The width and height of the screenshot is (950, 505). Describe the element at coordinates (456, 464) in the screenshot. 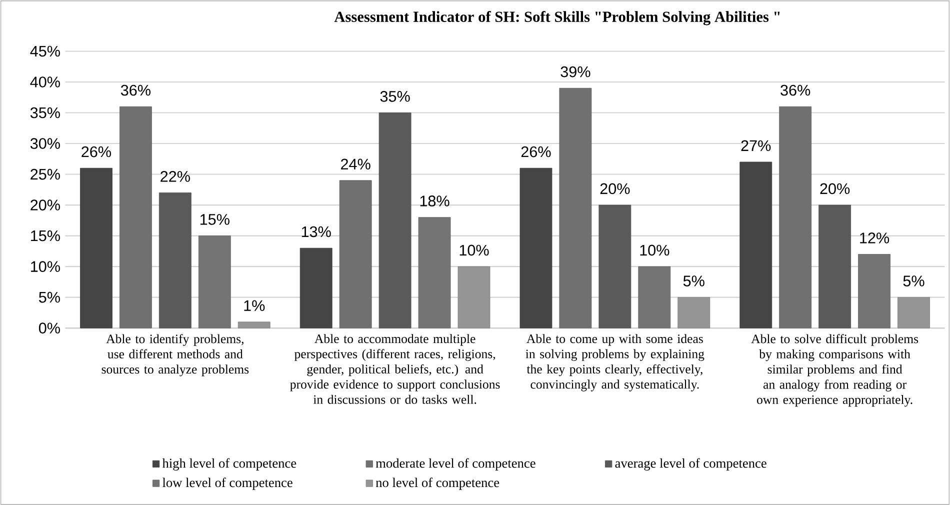

I see `legend-label: moderate level of competence` at that location.